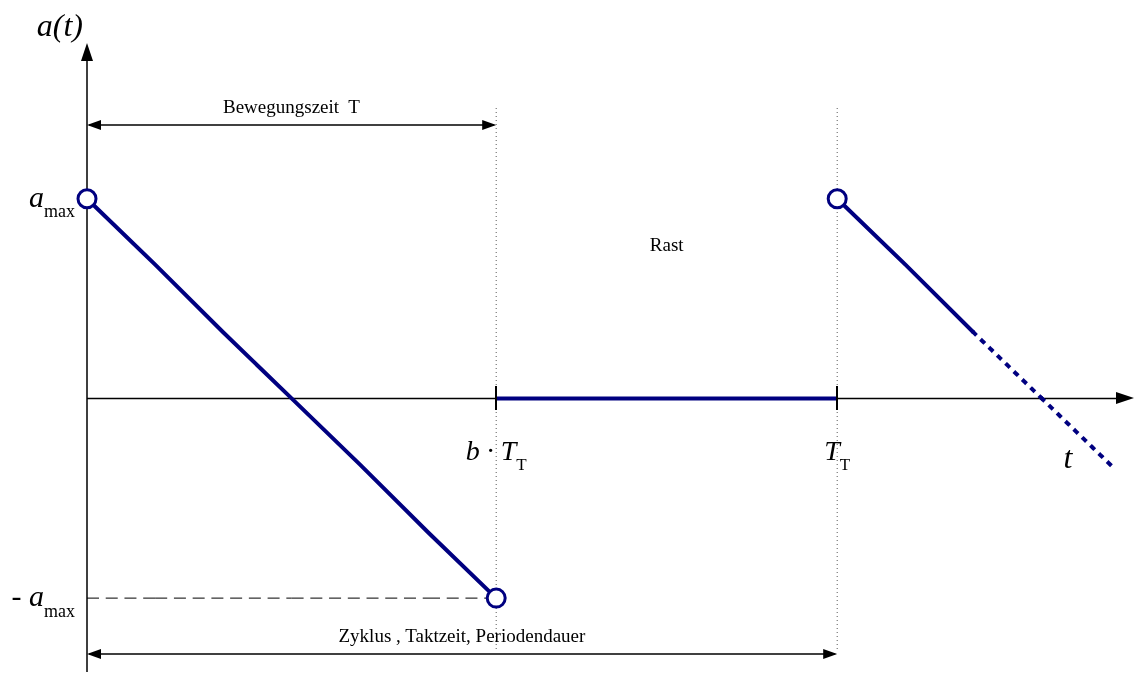 The image size is (1134, 684). What do you see at coordinates (1068, 457) in the screenshot?
I see `x-axis-title: t` at bounding box center [1068, 457].